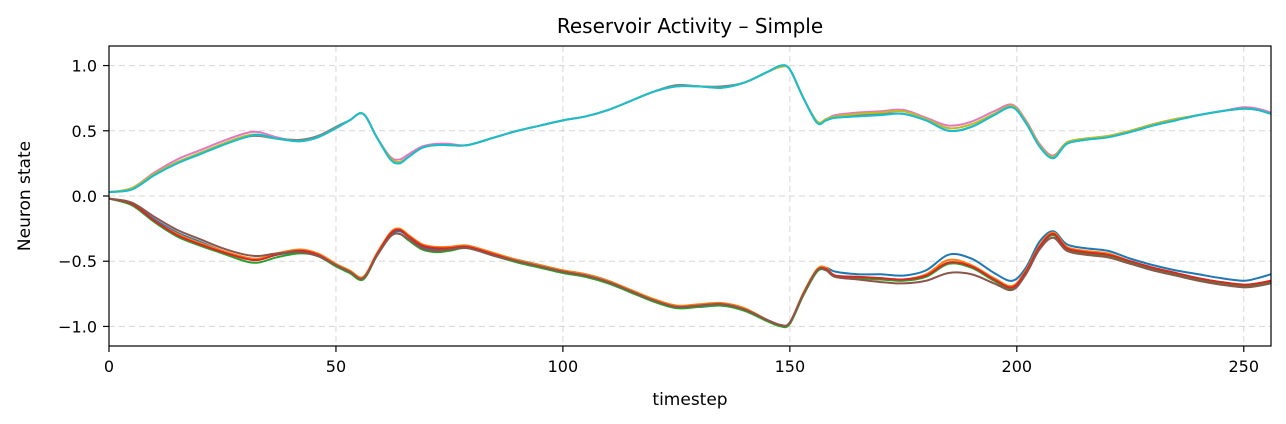  I want to click on y-tick-label: −1.0, so click(77, 326).